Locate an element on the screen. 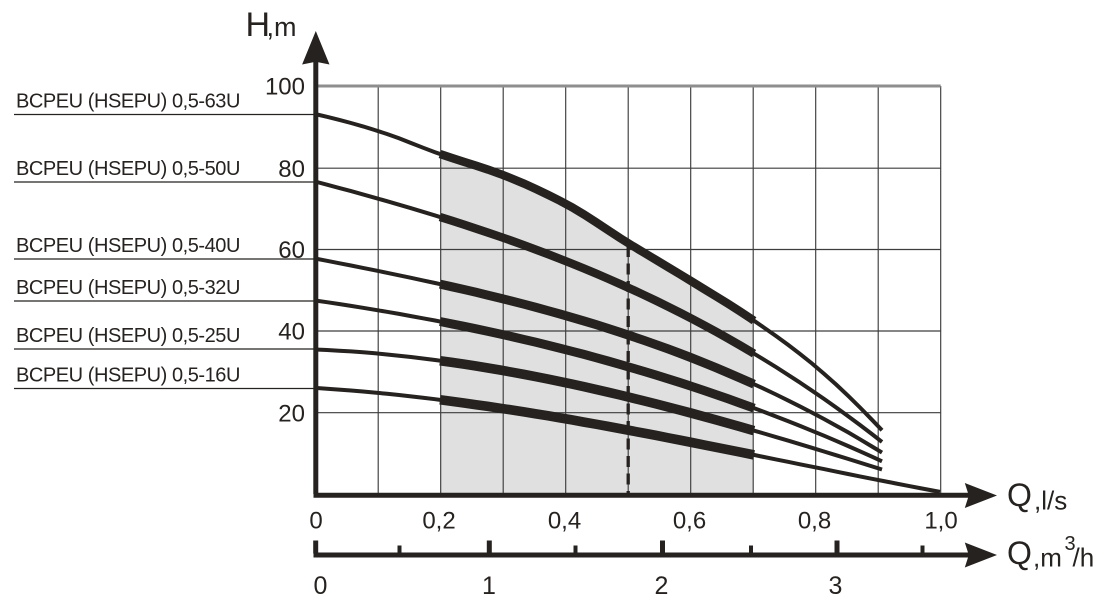  svg-text: BCPEU (HSEPU) 0,5-63U is located at coordinates (128, 102).